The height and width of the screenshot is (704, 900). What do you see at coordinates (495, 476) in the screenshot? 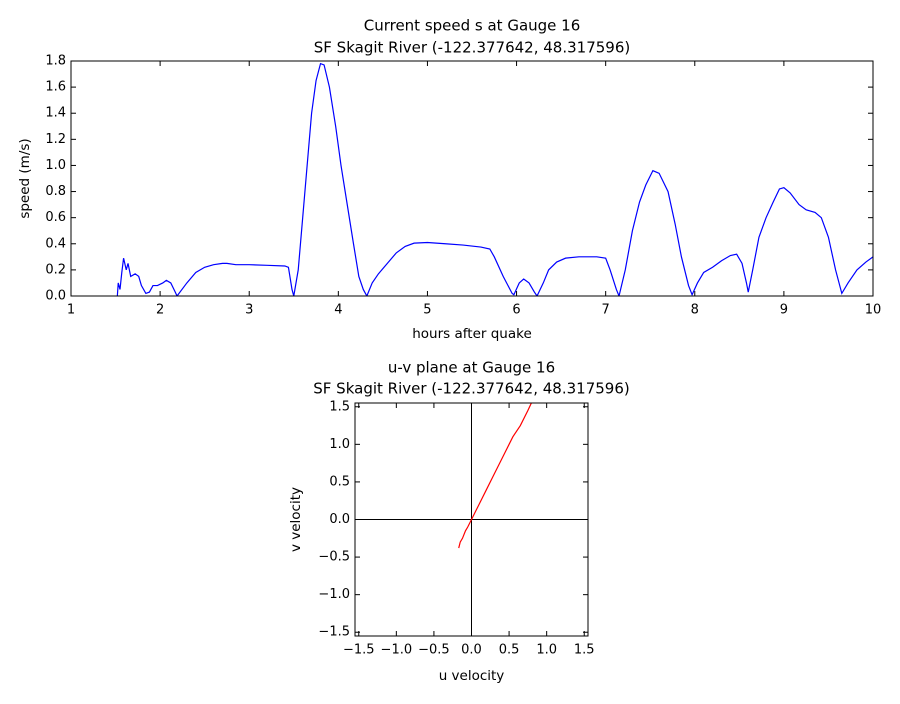
I see `data-line` at bounding box center [495, 476].